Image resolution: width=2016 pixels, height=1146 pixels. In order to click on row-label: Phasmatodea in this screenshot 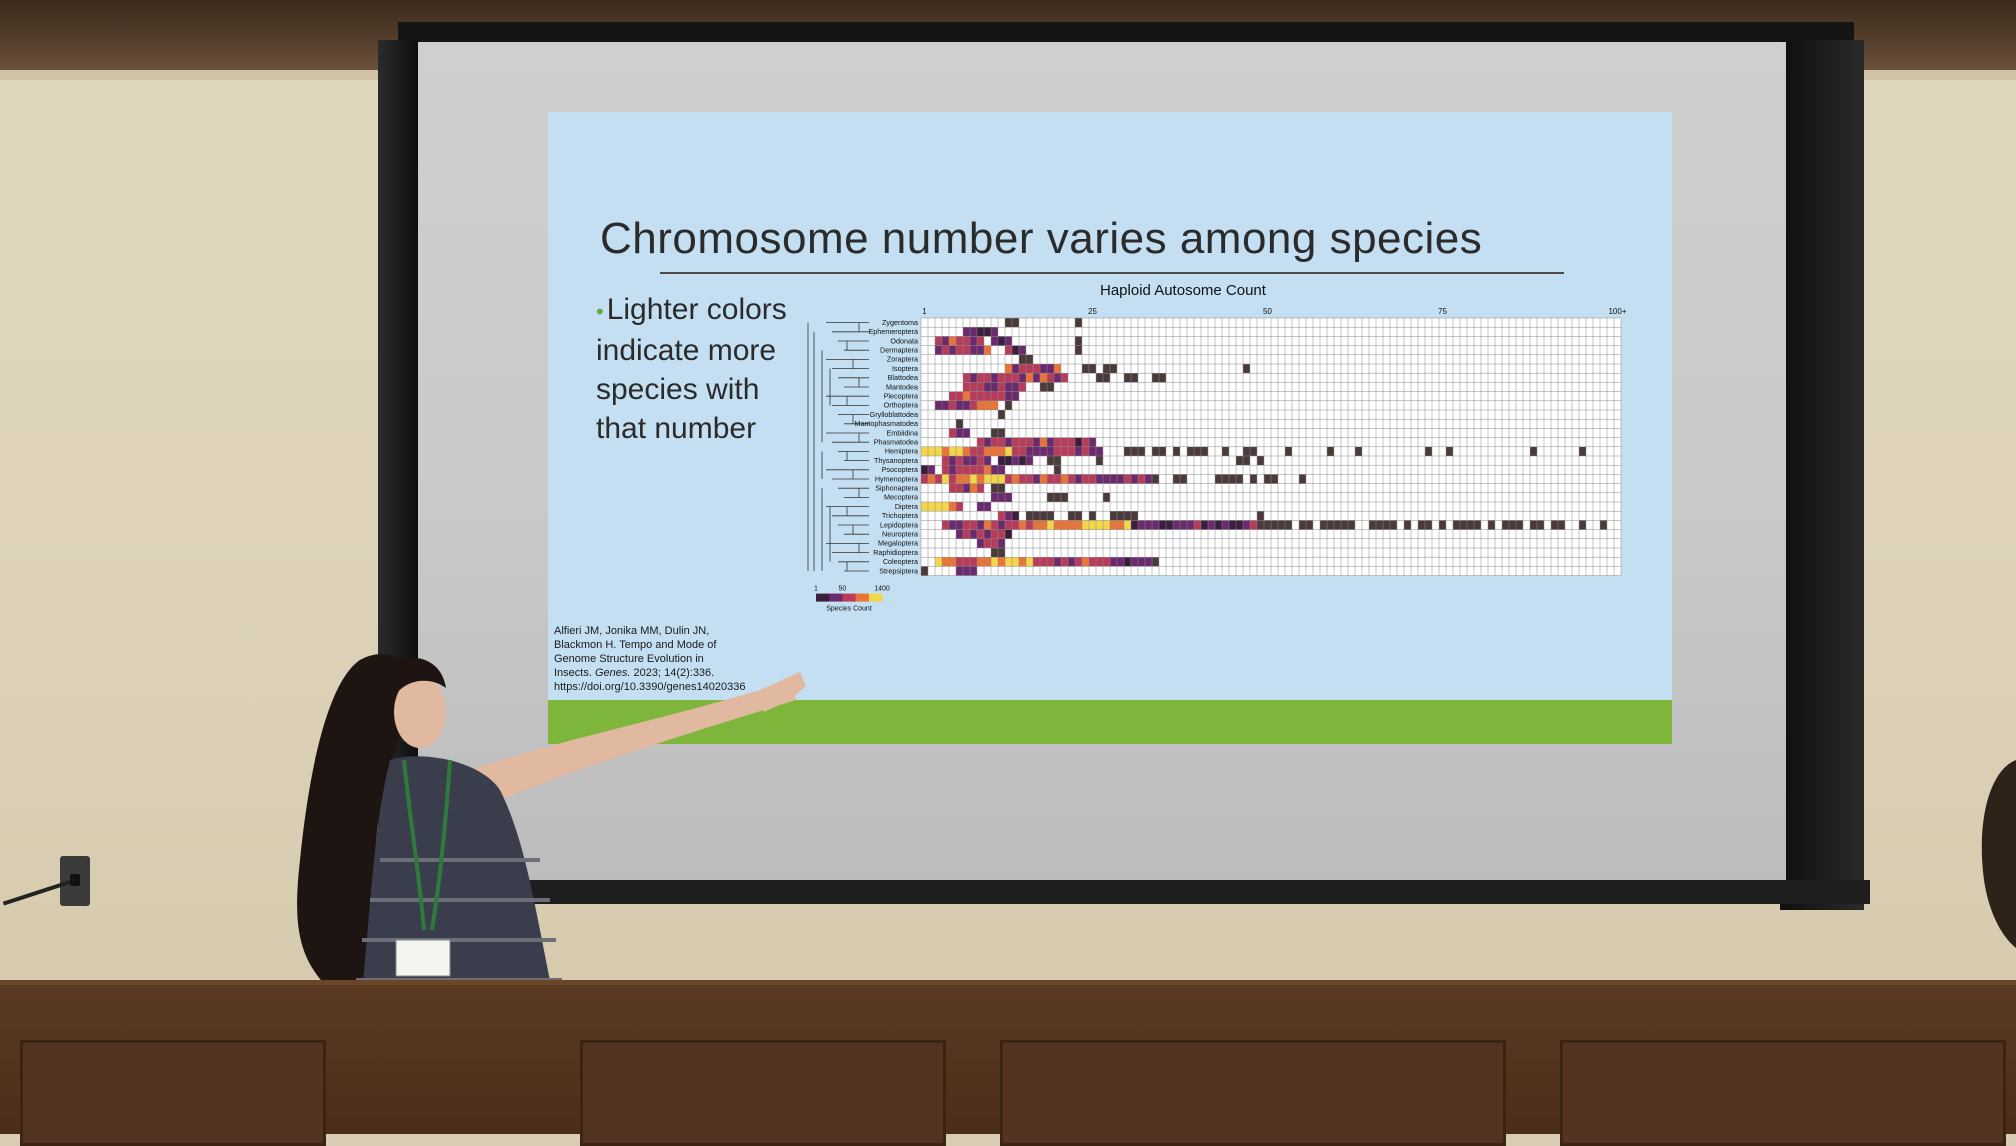, I will do `click(896, 442)`.